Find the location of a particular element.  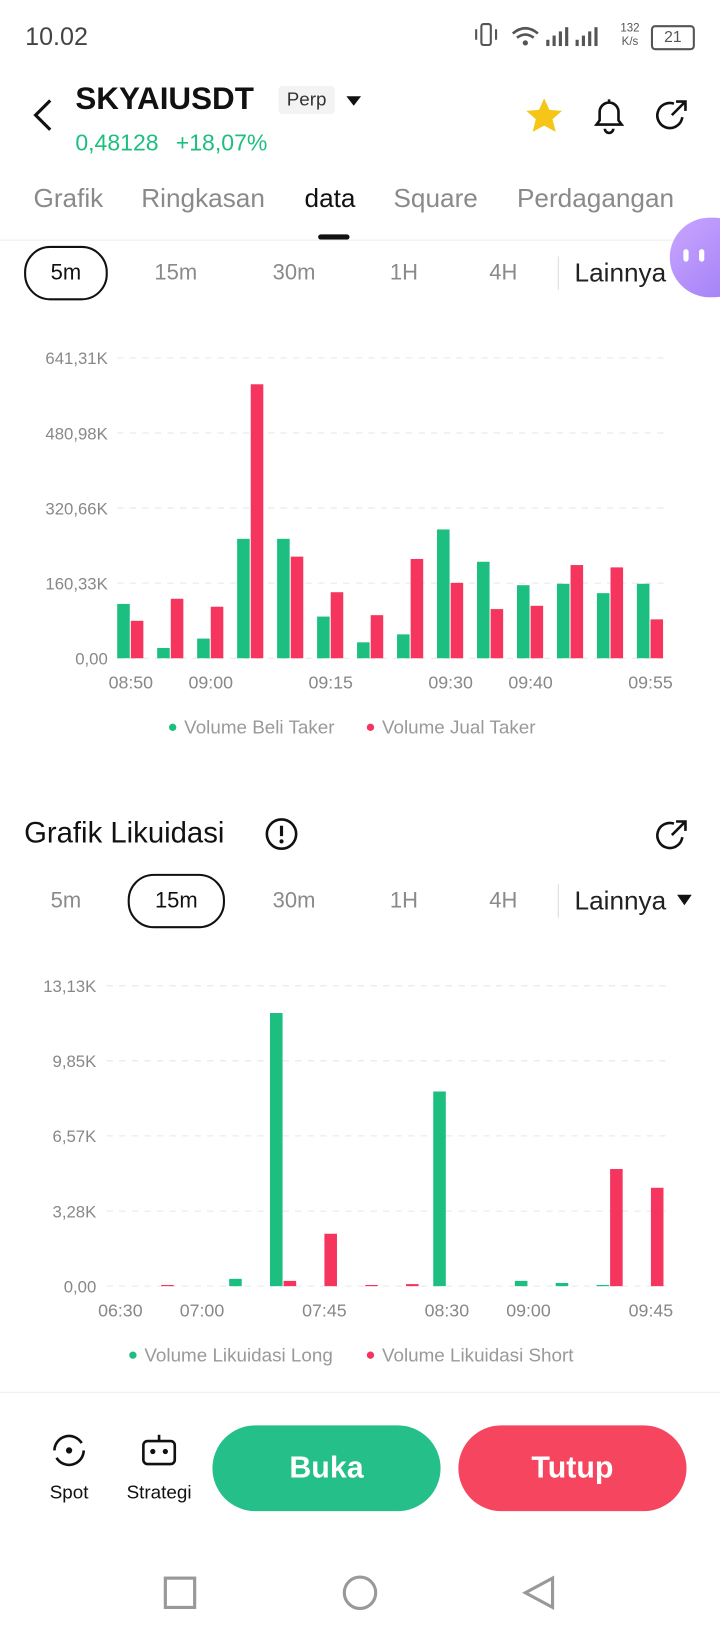

y-tick-label: 13,13K is located at coordinates (69, 986).